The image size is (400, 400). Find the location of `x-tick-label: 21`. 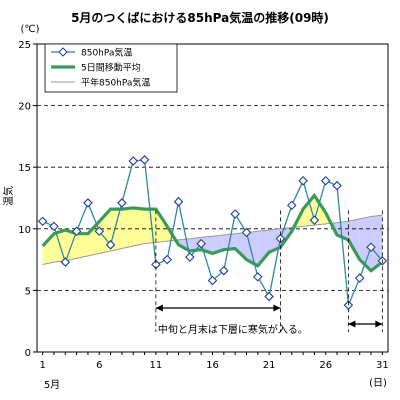

x-tick-label: 21 is located at coordinates (269, 365).